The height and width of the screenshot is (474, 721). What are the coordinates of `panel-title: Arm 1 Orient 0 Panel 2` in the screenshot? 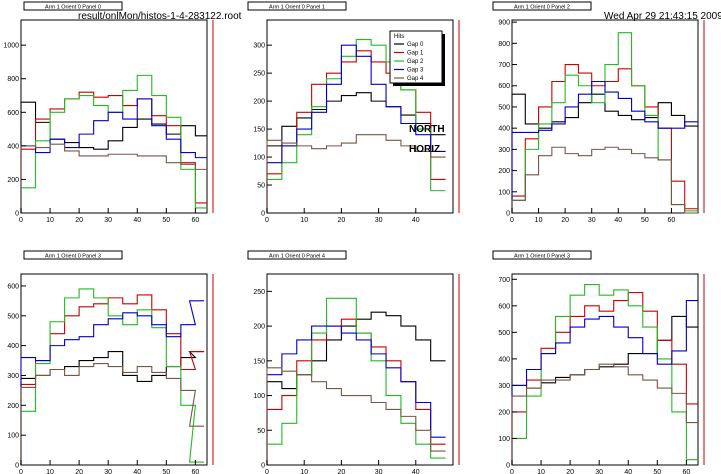 It's located at (542, 8).